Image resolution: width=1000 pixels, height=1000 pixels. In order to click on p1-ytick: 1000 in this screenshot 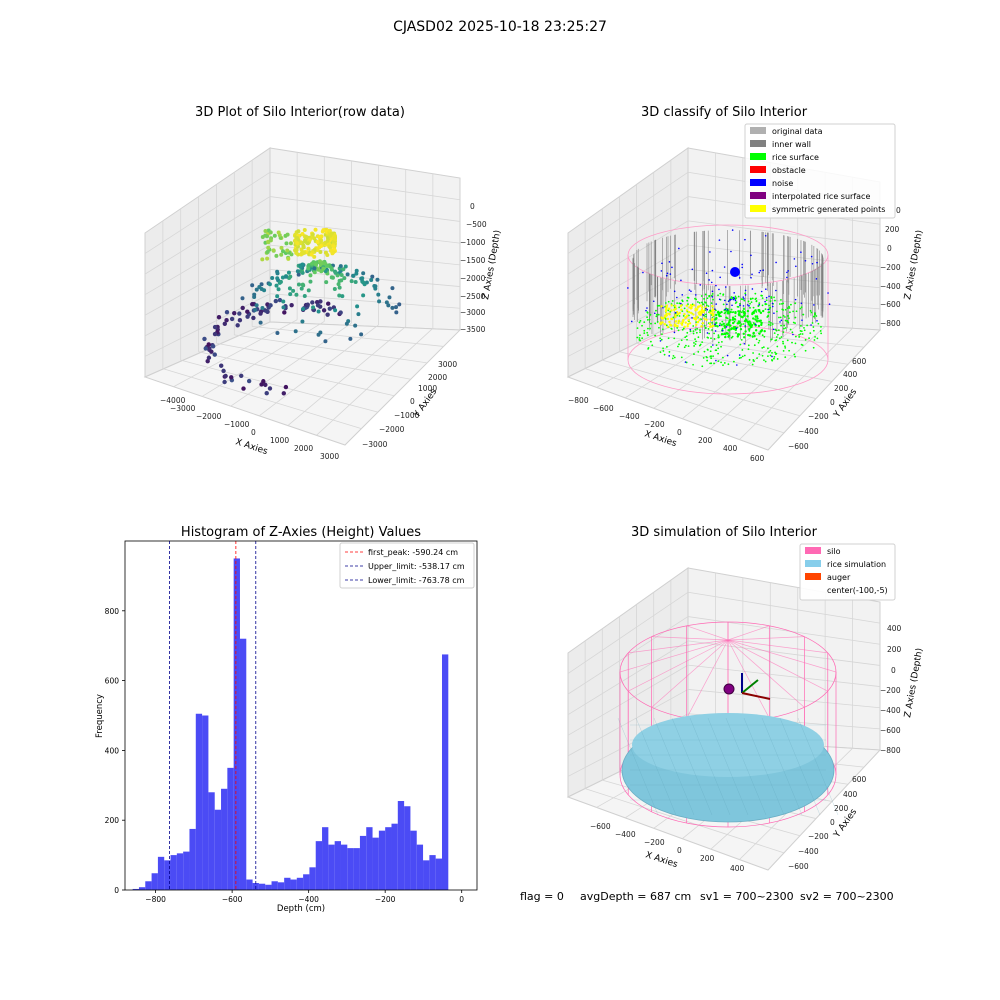, I will do `click(427, 388)`.